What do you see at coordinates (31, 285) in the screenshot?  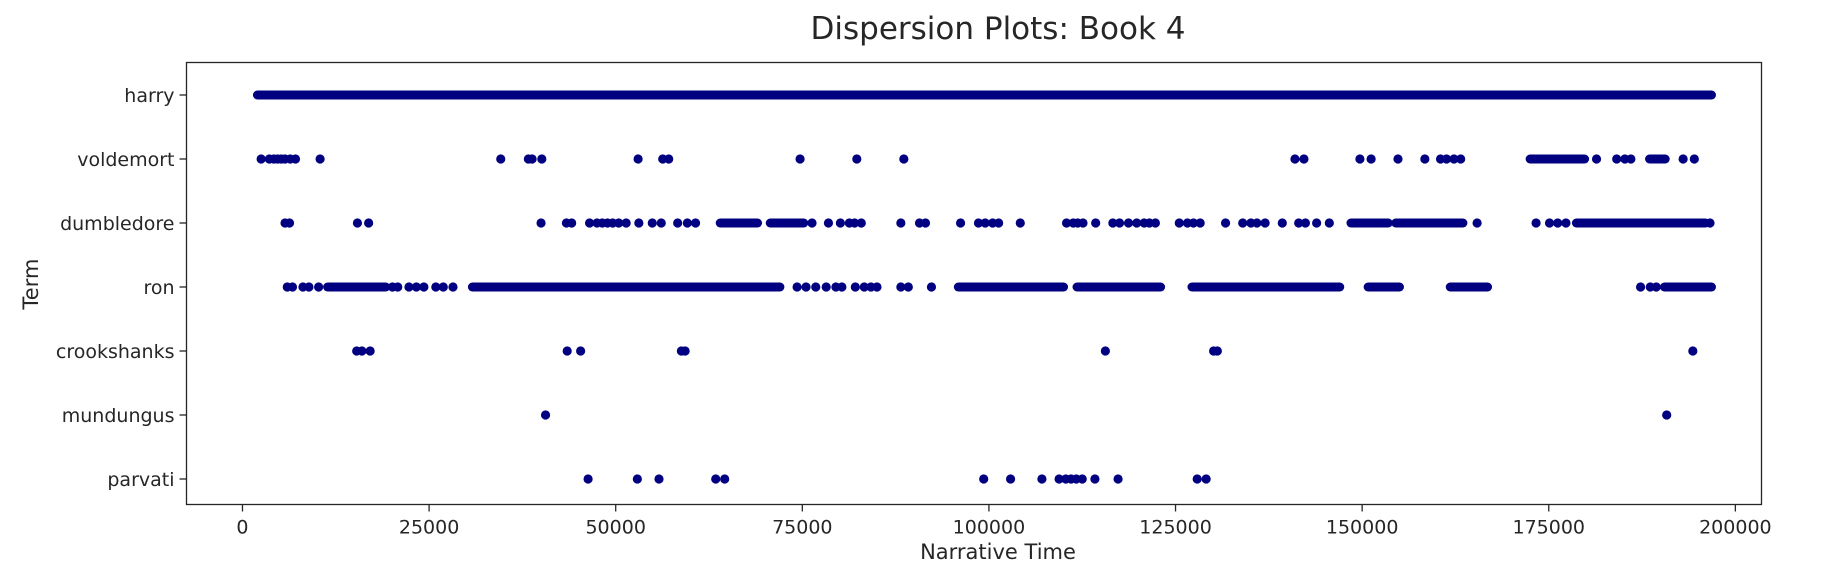 I see `y-axis-title: Term` at bounding box center [31, 285].